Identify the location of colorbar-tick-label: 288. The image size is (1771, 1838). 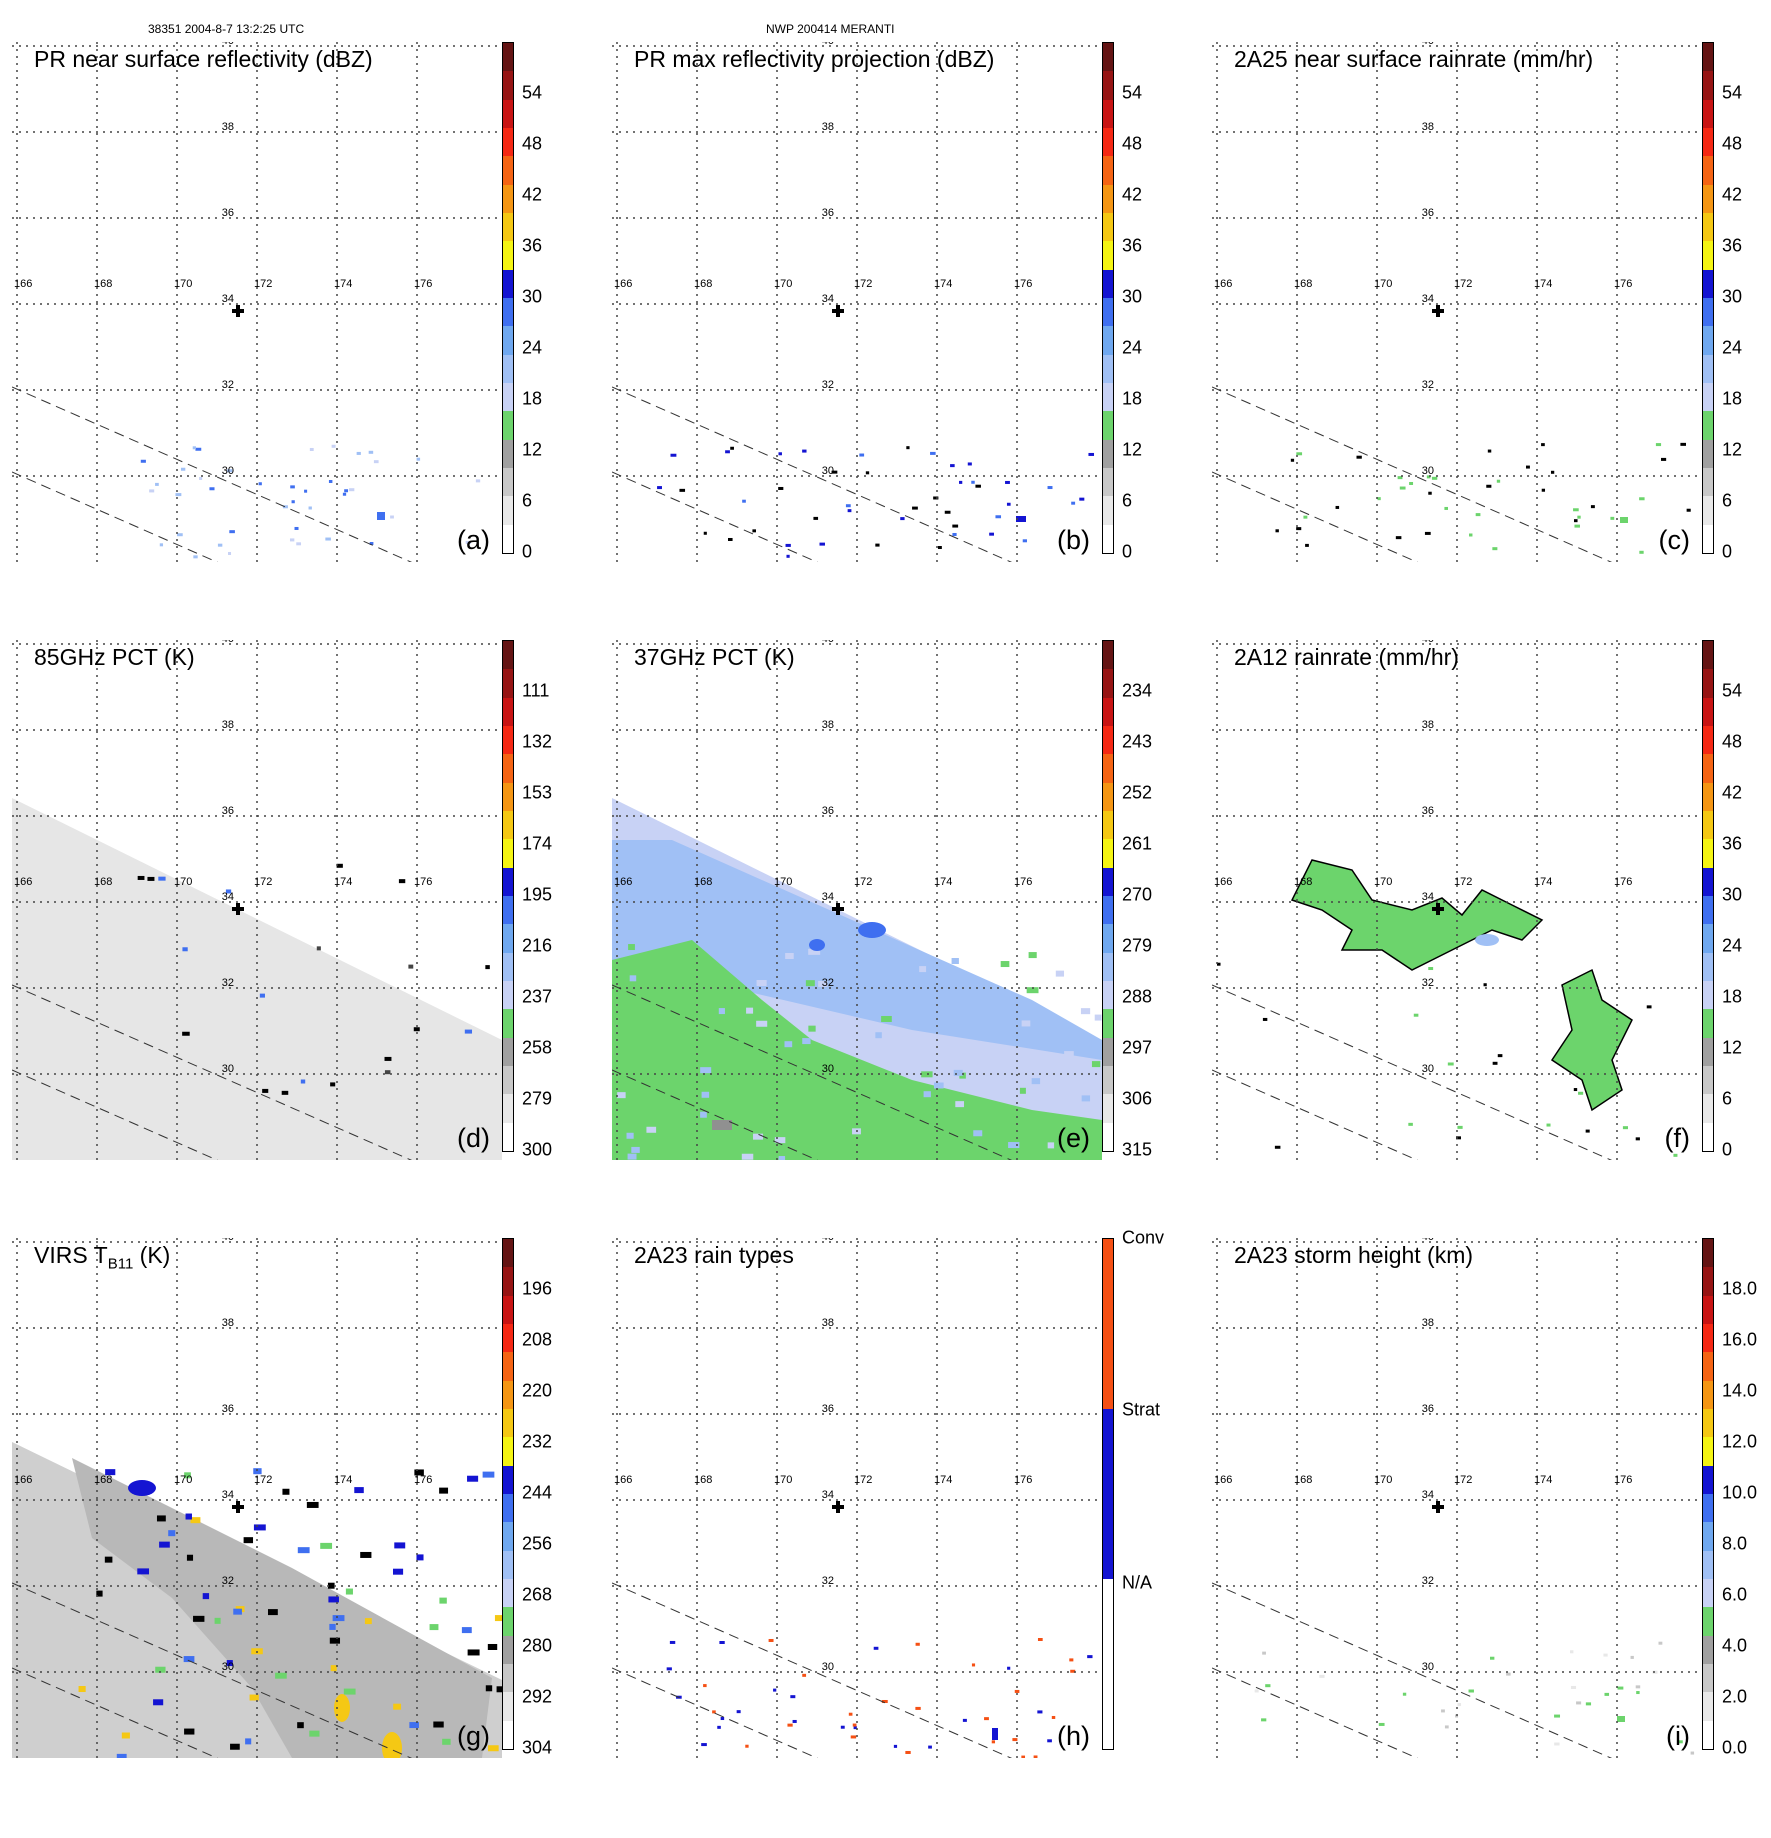
(1137, 996).